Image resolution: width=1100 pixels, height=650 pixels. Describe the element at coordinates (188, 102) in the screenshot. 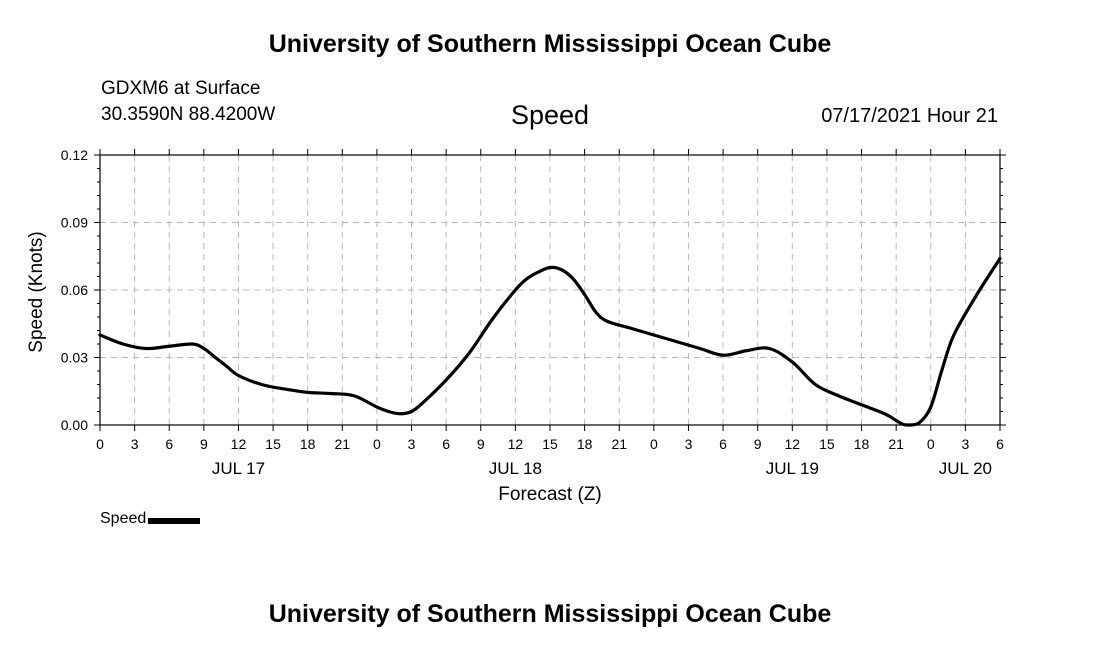

I see `station-info: GDXM6 at Surface 30.3590N 88.4200W` at that location.